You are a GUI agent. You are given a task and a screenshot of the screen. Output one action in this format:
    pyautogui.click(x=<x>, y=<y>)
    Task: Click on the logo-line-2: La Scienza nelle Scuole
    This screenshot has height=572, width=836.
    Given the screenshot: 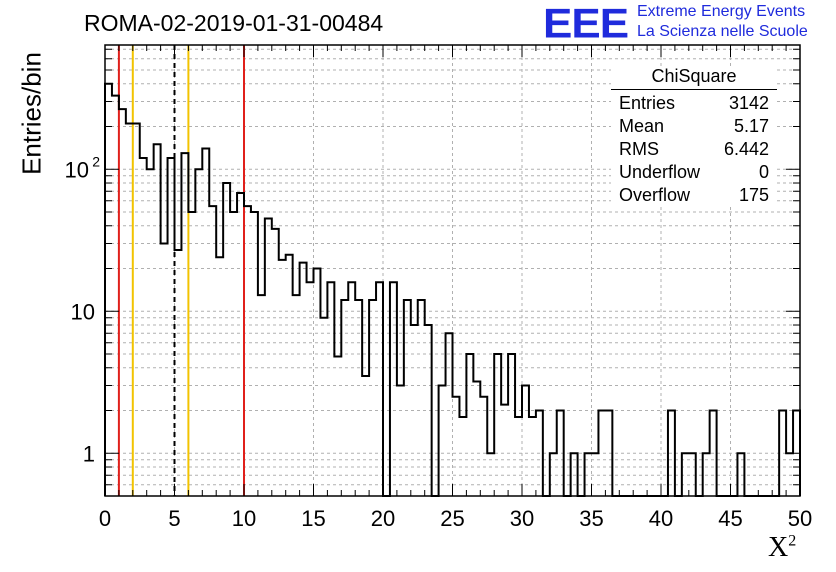 What is the action you would take?
    pyautogui.click(x=722, y=31)
    